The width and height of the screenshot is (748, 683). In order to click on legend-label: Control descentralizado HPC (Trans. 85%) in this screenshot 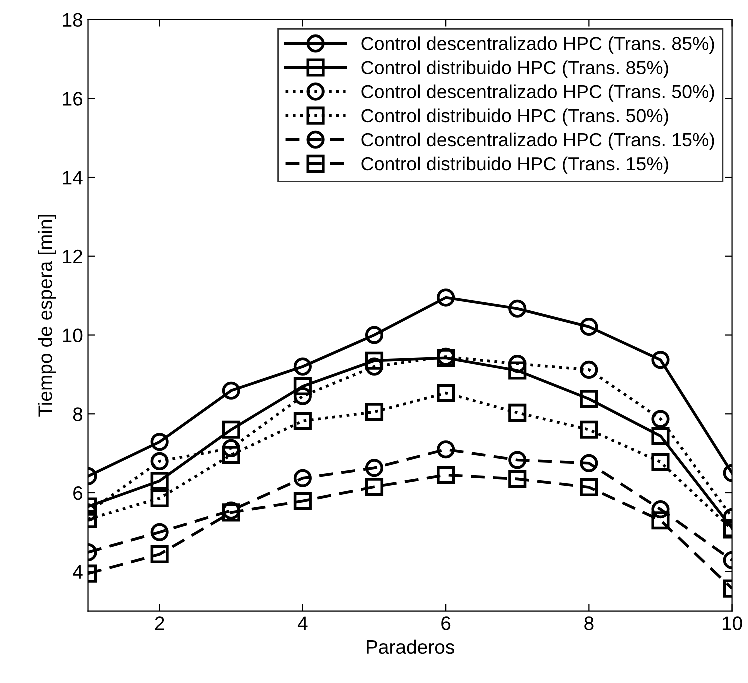, I will do `click(538, 45)`.